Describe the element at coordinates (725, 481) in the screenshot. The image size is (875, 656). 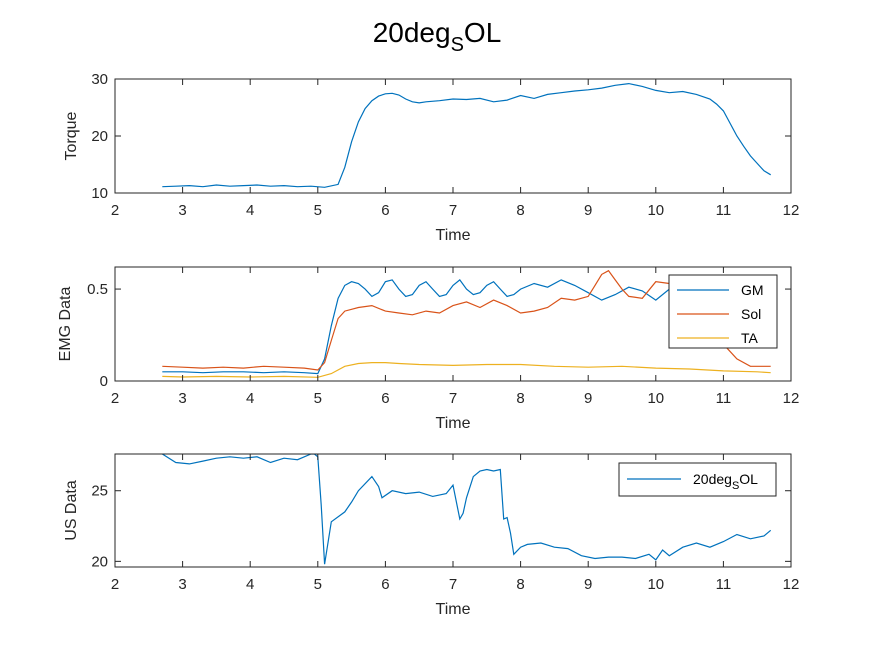
I see `legend-label: 20degSOL` at that location.